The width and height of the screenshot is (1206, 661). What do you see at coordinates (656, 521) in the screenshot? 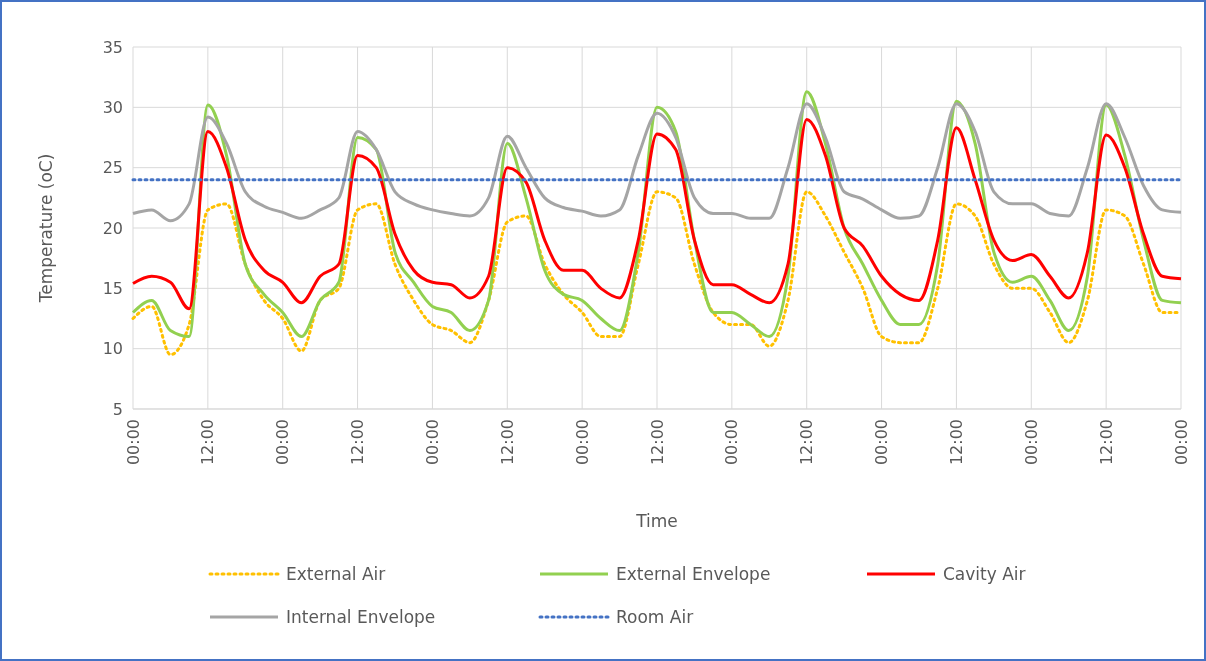
I see `x-axis-title: Time` at bounding box center [656, 521].